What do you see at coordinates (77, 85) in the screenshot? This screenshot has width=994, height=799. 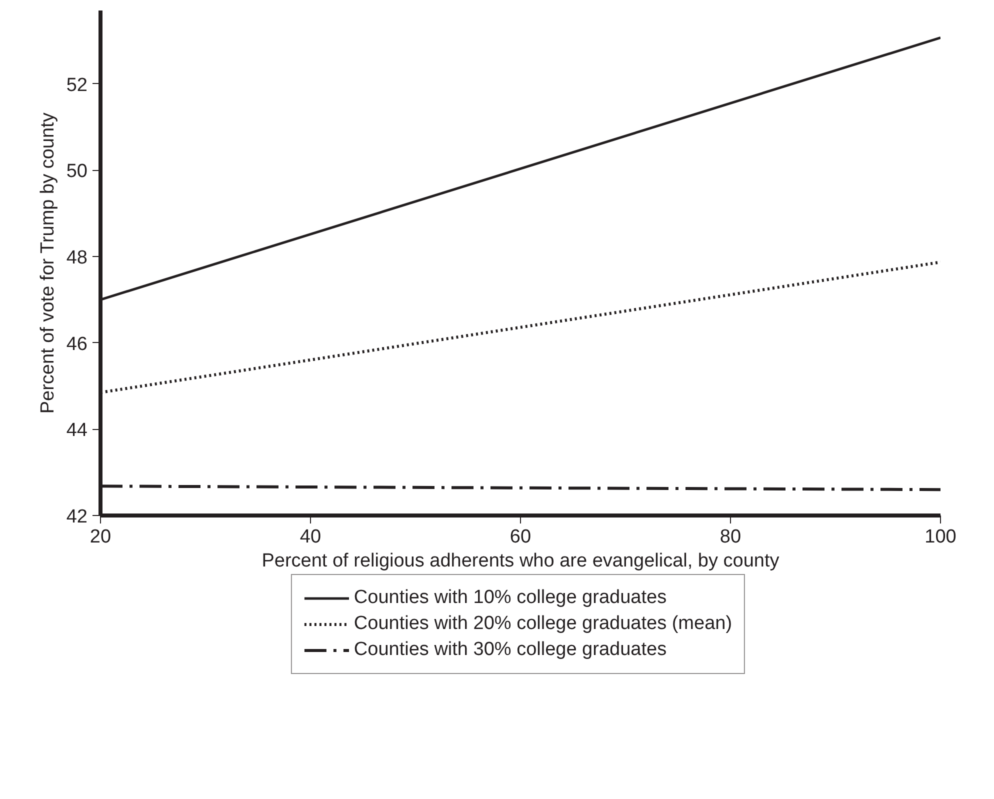 I see `y-tick-label: 52` at bounding box center [77, 85].